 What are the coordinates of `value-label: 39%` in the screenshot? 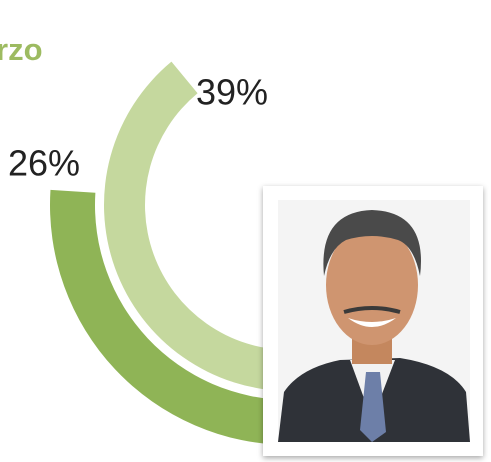 It's located at (232, 92).